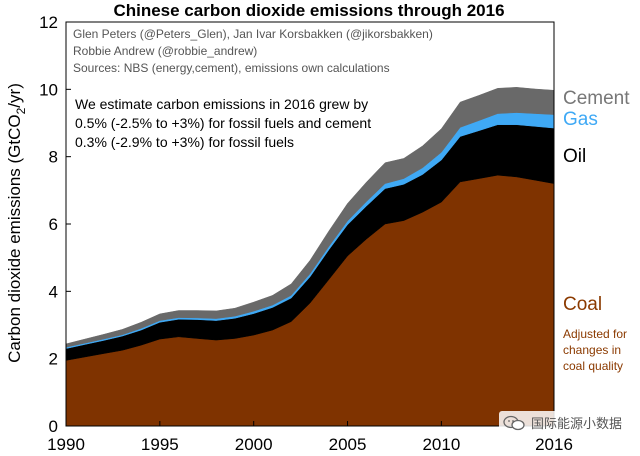 The width and height of the screenshot is (640, 456). What do you see at coordinates (53, 426) in the screenshot?
I see `y-tick-label: 0` at bounding box center [53, 426].